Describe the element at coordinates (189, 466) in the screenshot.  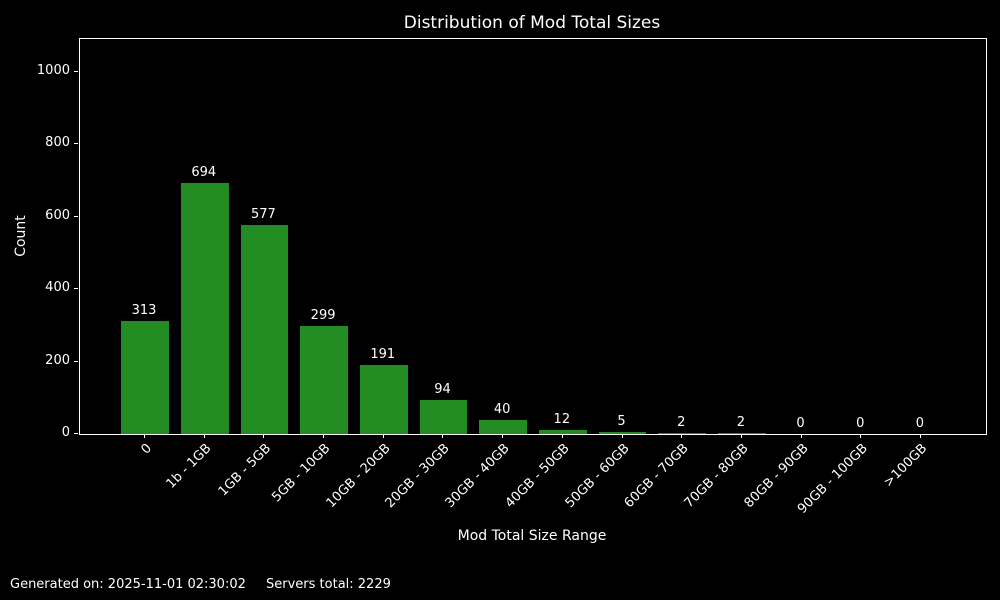
I see `x-tick-label: 1b - 1GB` at that location.